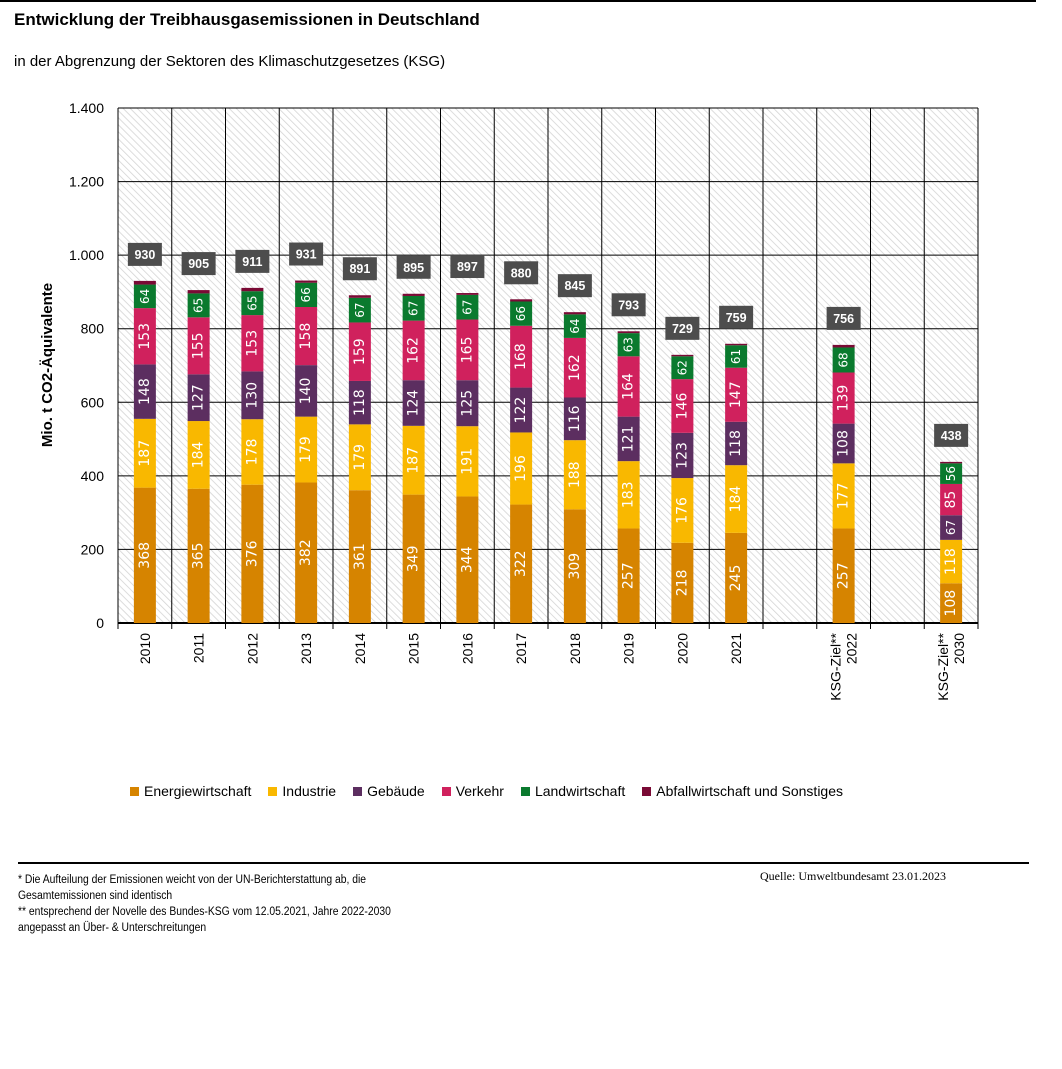  I want to click on legend-item: Industrie, so click(302, 791).